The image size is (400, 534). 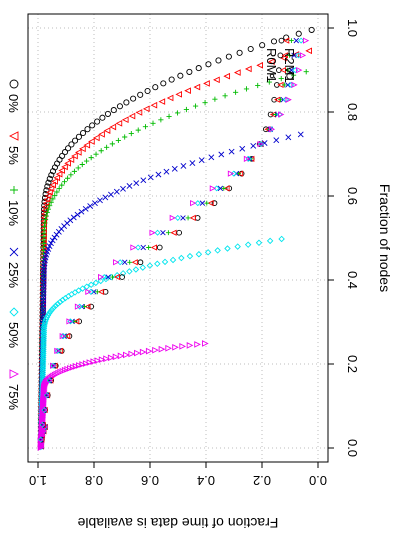 What do you see at coordinates (150, 177) in the screenshot?
I see `r2m1-point-25%-94` at bounding box center [150, 177].